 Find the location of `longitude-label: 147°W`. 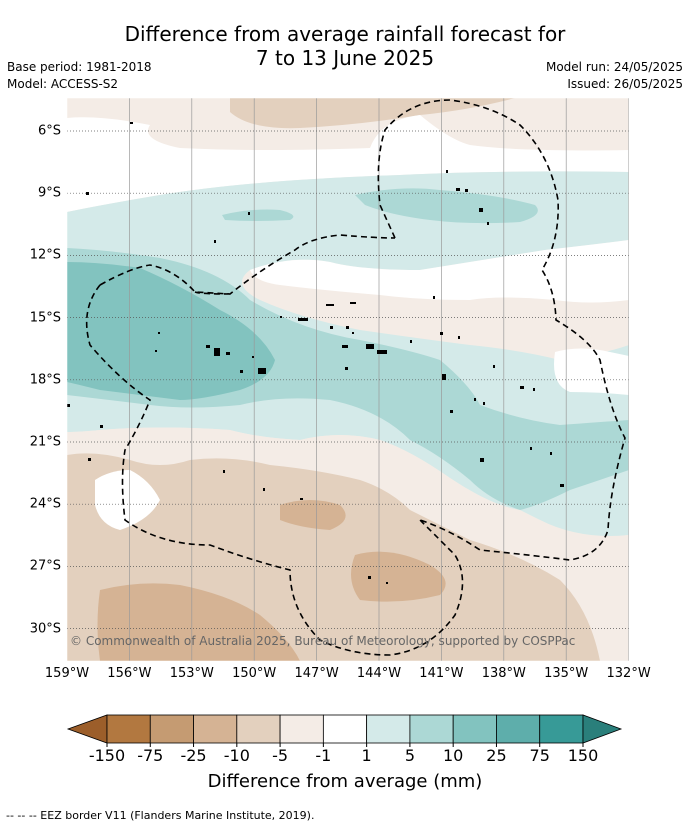

longitude-label: 147°W is located at coordinates (316, 673).